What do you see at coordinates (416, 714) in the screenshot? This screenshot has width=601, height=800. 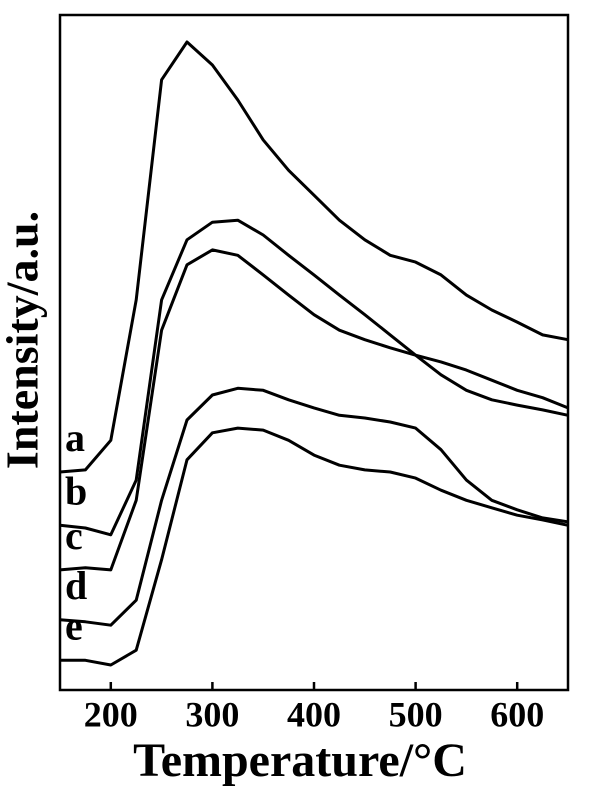 I see `x-tick-label: 500` at bounding box center [416, 714].